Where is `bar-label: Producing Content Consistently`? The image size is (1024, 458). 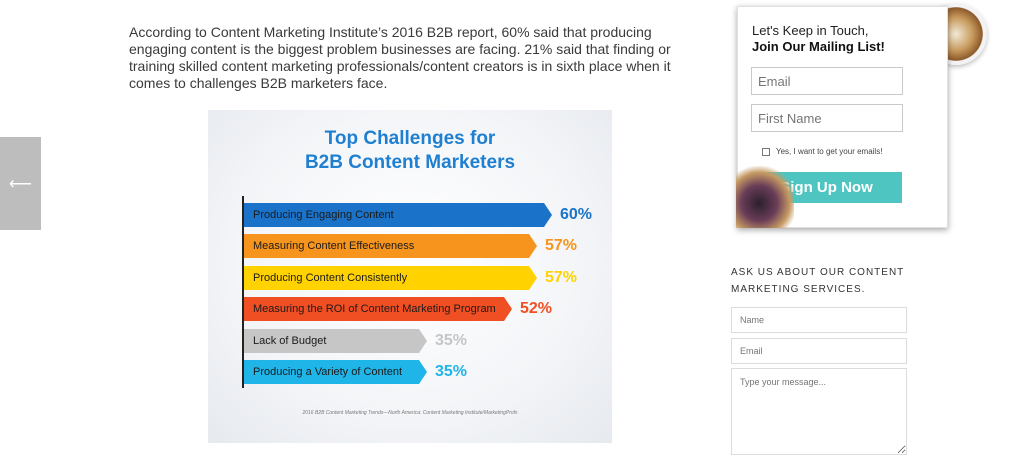
bar-label: Producing Content Consistently is located at coordinates (386, 278).